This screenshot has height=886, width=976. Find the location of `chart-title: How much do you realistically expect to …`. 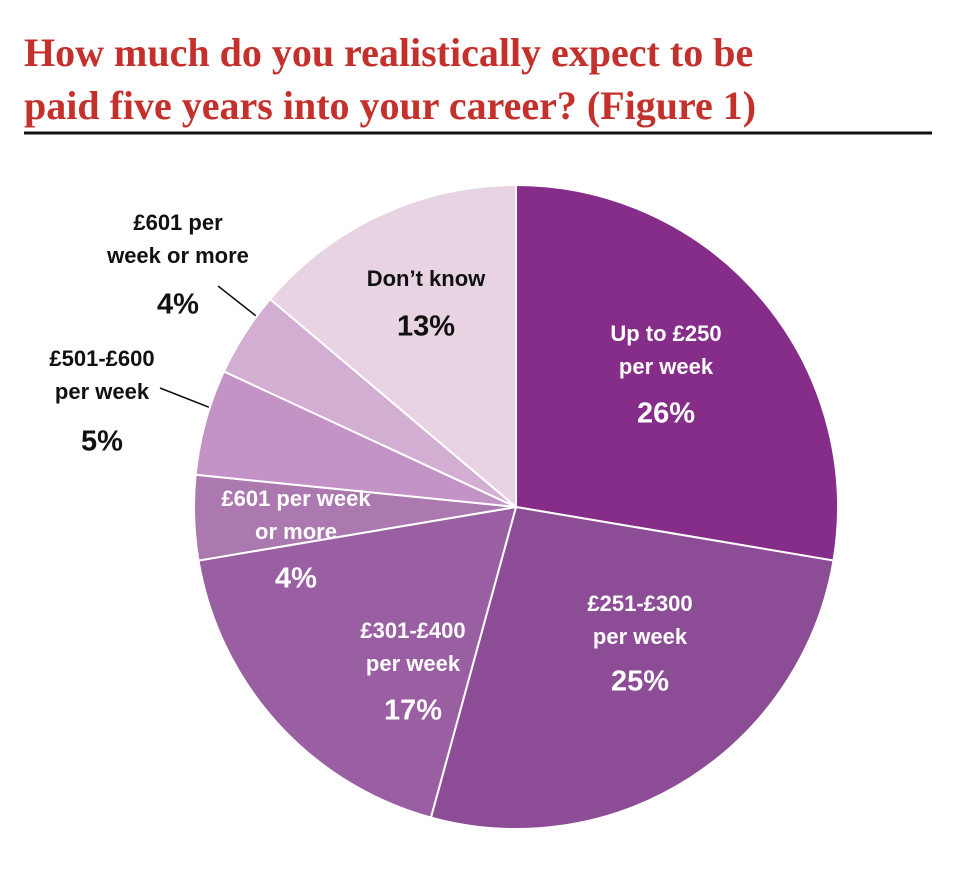

chart-title: How much do you realistically expect to … is located at coordinates (388, 52).